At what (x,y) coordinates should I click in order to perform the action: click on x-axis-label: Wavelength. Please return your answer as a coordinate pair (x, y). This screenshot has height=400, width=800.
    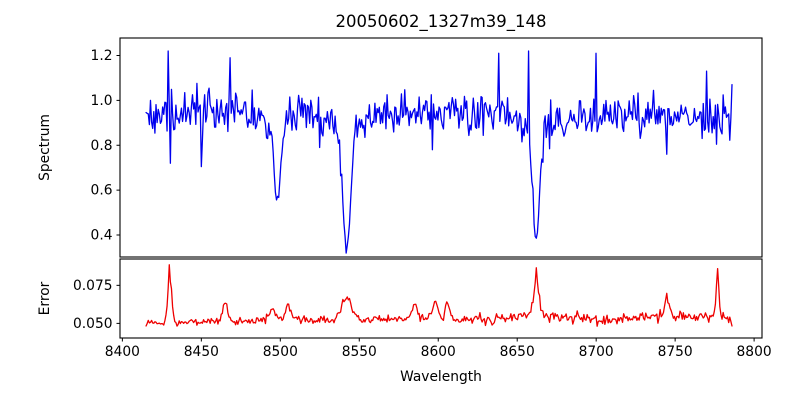
    Looking at the image, I should click on (441, 377).